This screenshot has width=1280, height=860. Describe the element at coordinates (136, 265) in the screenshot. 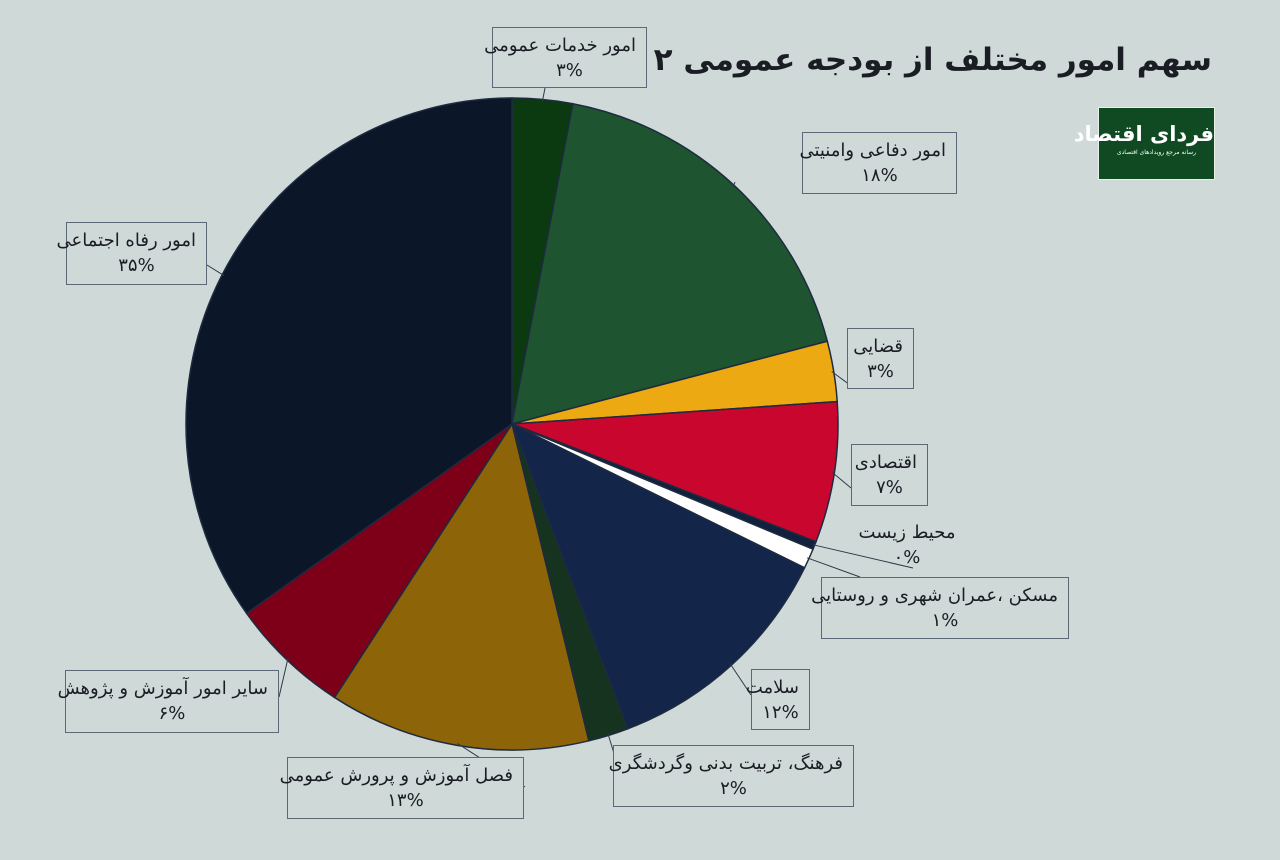

I see `label-social-welfare-value: ۳۵%` at that location.